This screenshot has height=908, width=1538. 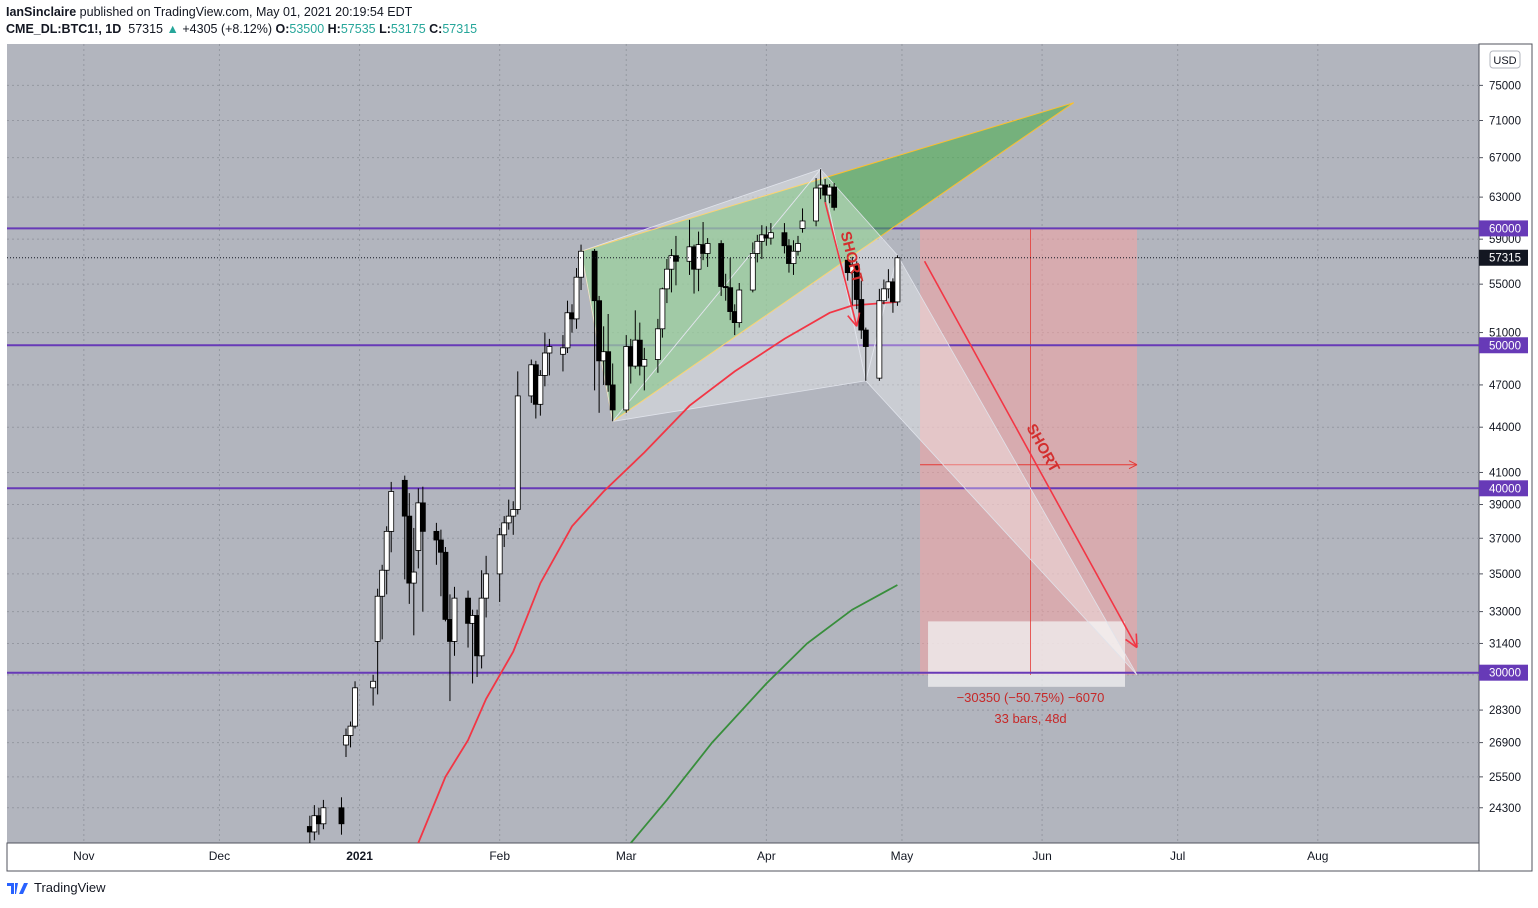 What do you see at coordinates (282, 29) in the screenshot?
I see `open-label: O:` at bounding box center [282, 29].